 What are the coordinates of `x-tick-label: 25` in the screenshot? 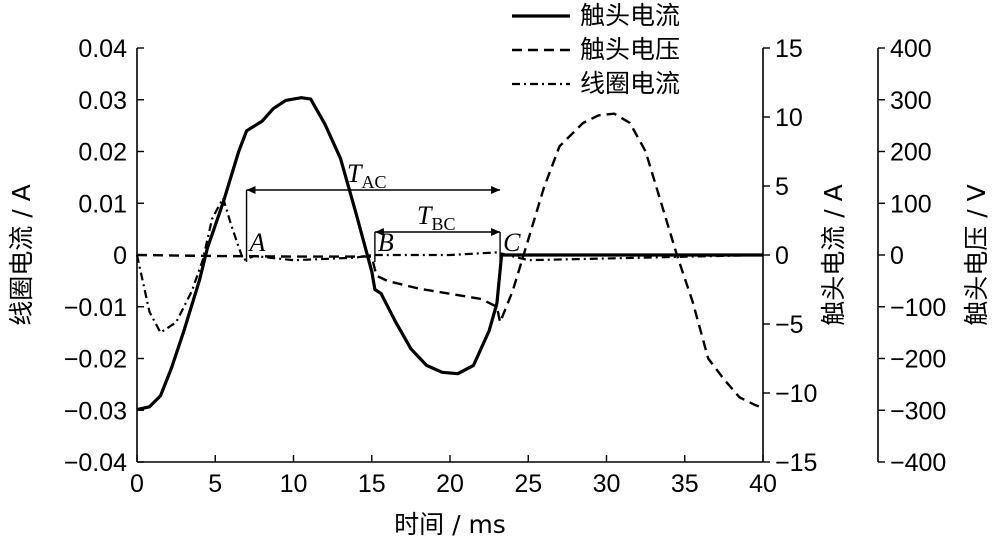 It's located at (528, 484).